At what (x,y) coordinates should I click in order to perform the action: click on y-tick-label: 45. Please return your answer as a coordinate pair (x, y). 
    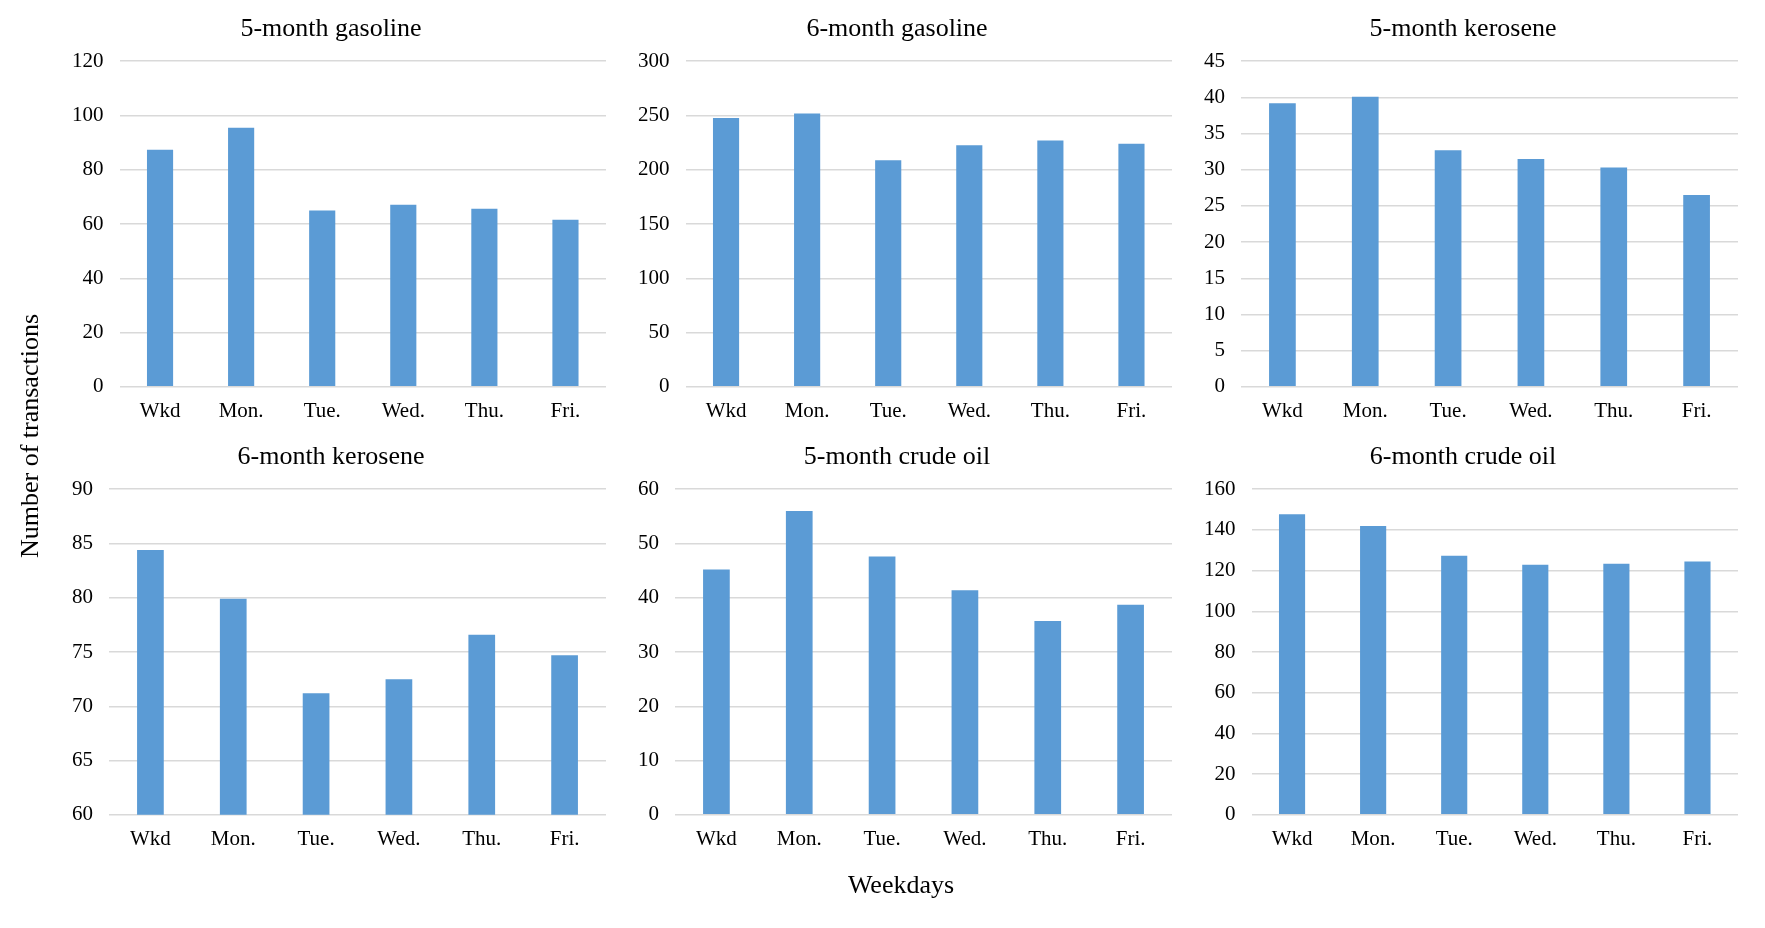
    Looking at the image, I should click on (1214, 59).